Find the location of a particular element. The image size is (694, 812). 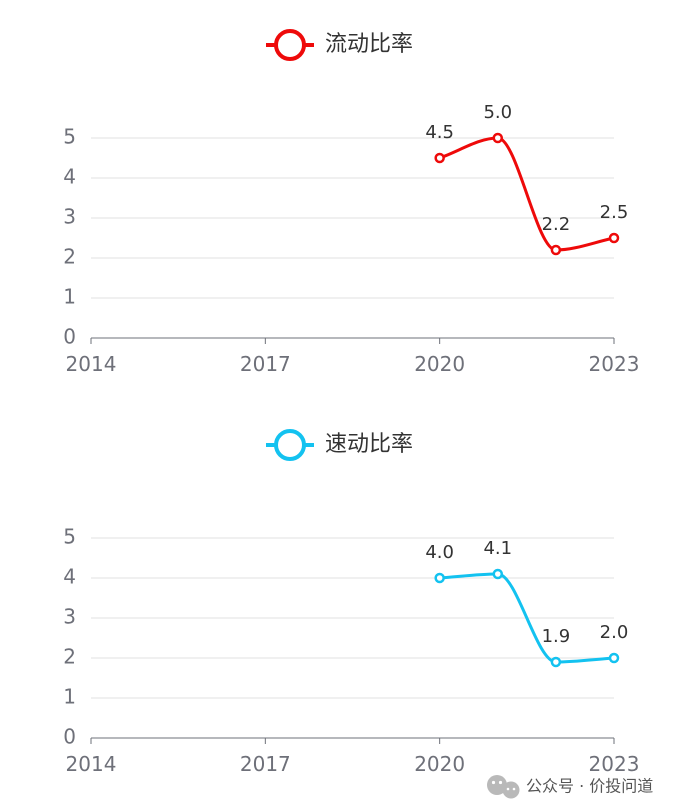

data-label: 2.2 is located at coordinates (556, 224).